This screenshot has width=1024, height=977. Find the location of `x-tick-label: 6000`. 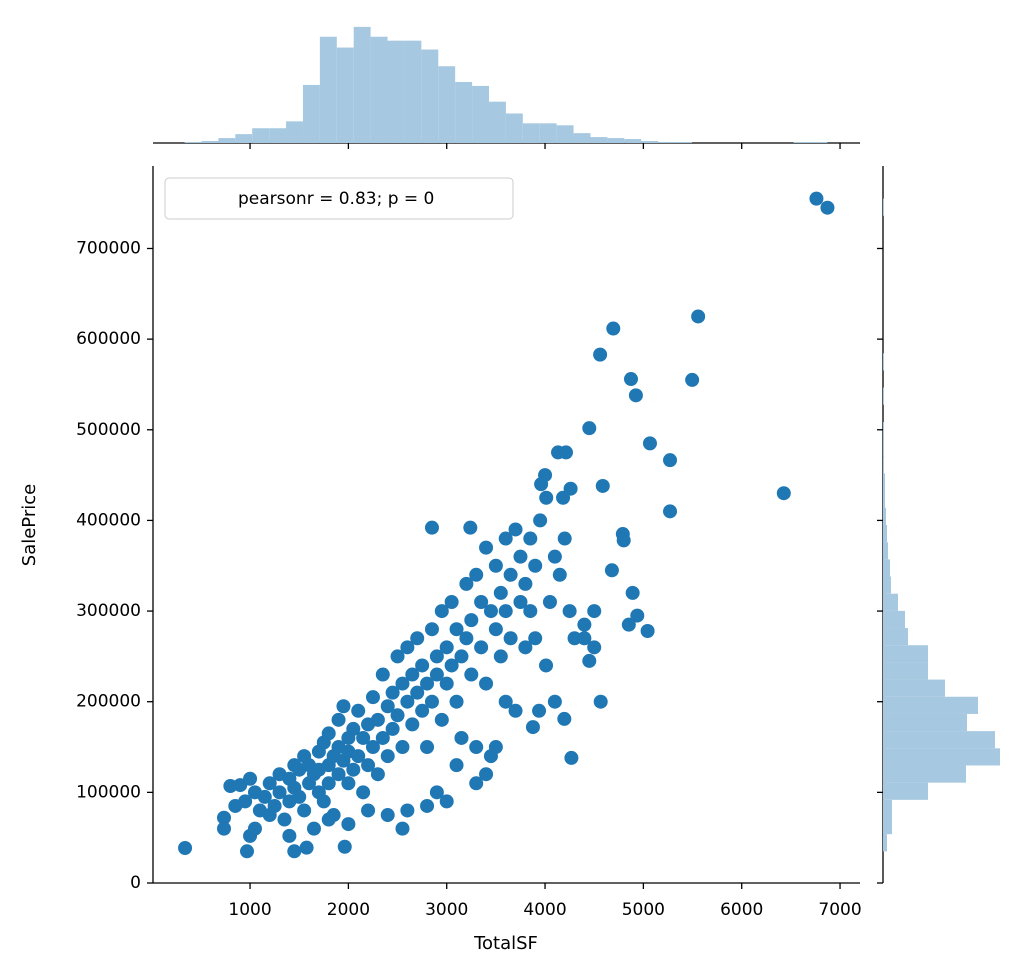

x-tick-label: 6000 is located at coordinates (741, 910).